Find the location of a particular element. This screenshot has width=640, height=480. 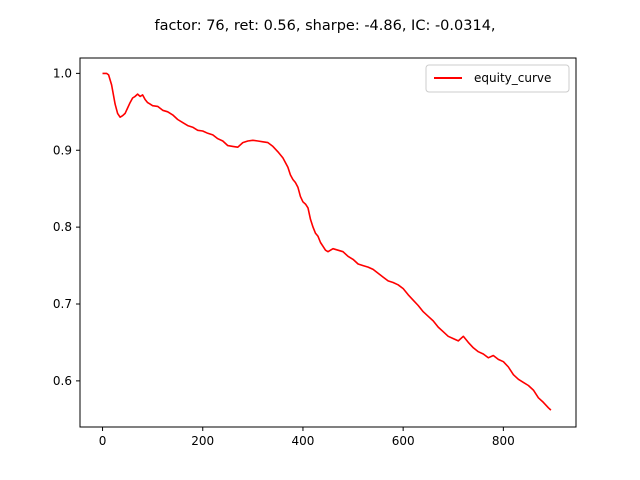

y-tick-label: 0.7 is located at coordinates (62, 304).